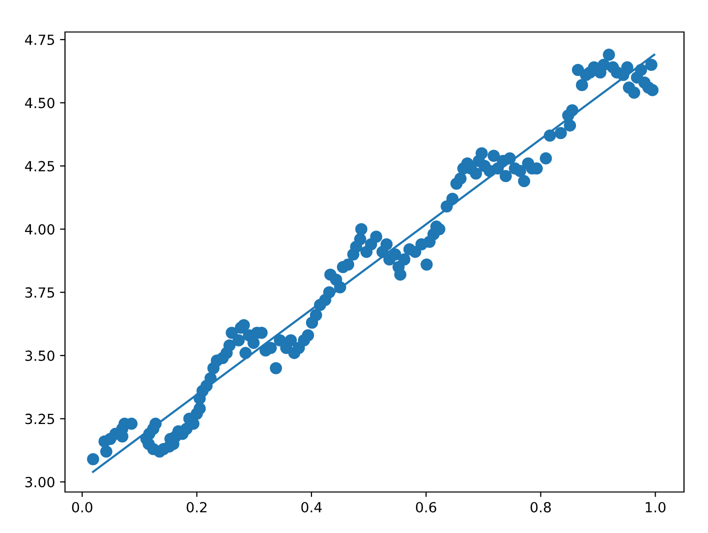 This screenshot has height=533, width=708. I want to click on y-tick-label: 4.25, so click(39, 166).